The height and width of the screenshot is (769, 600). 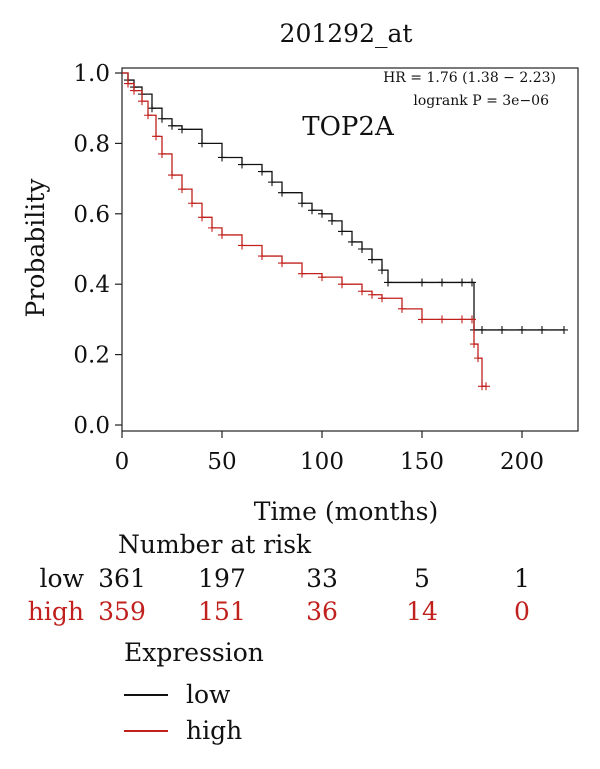 I want to click on logrank-p: logrank P = 3e−06, so click(x=481, y=101).